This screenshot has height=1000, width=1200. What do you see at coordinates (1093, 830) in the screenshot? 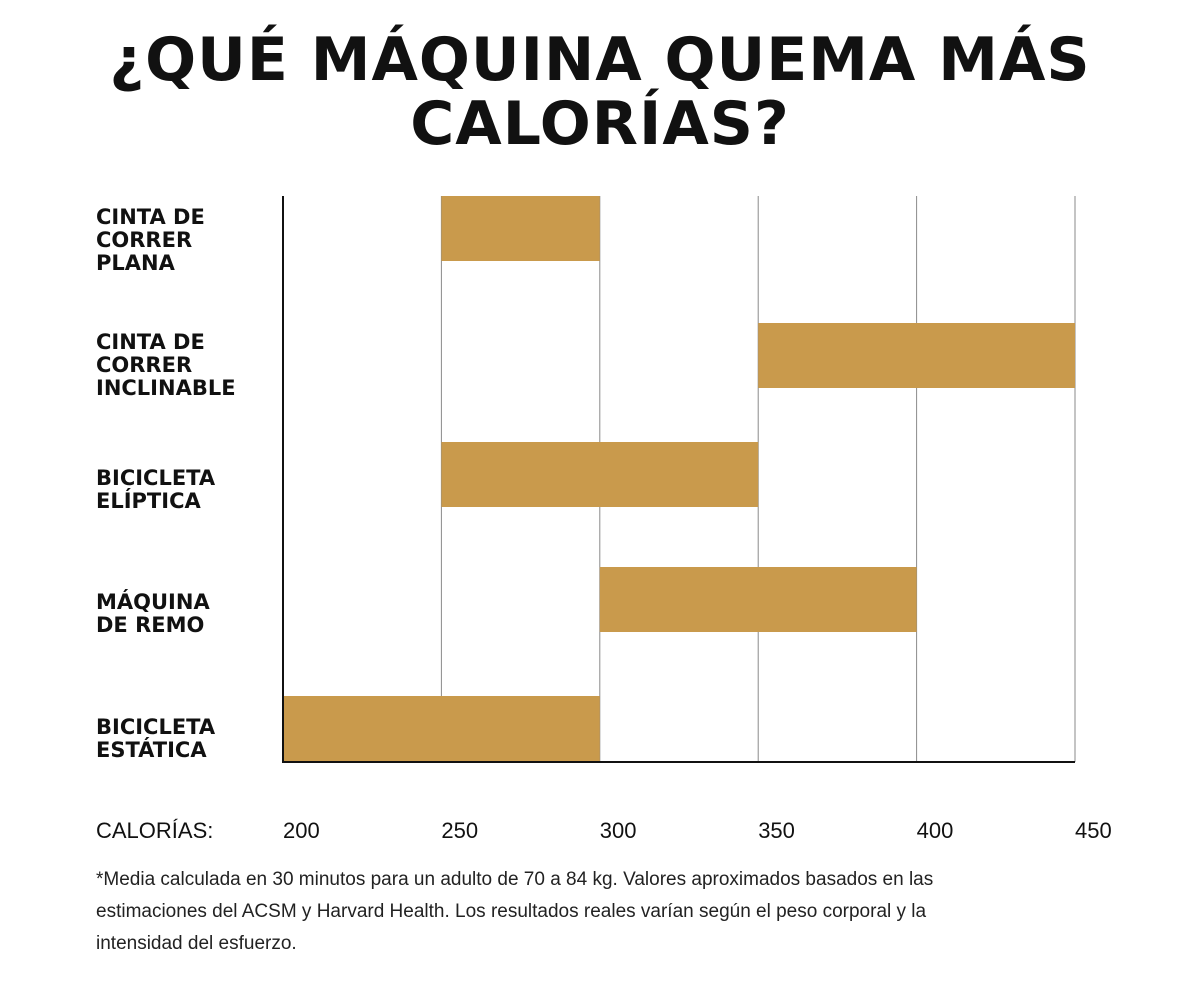
I see `tick-label-450: 450` at bounding box center [1093, 830].